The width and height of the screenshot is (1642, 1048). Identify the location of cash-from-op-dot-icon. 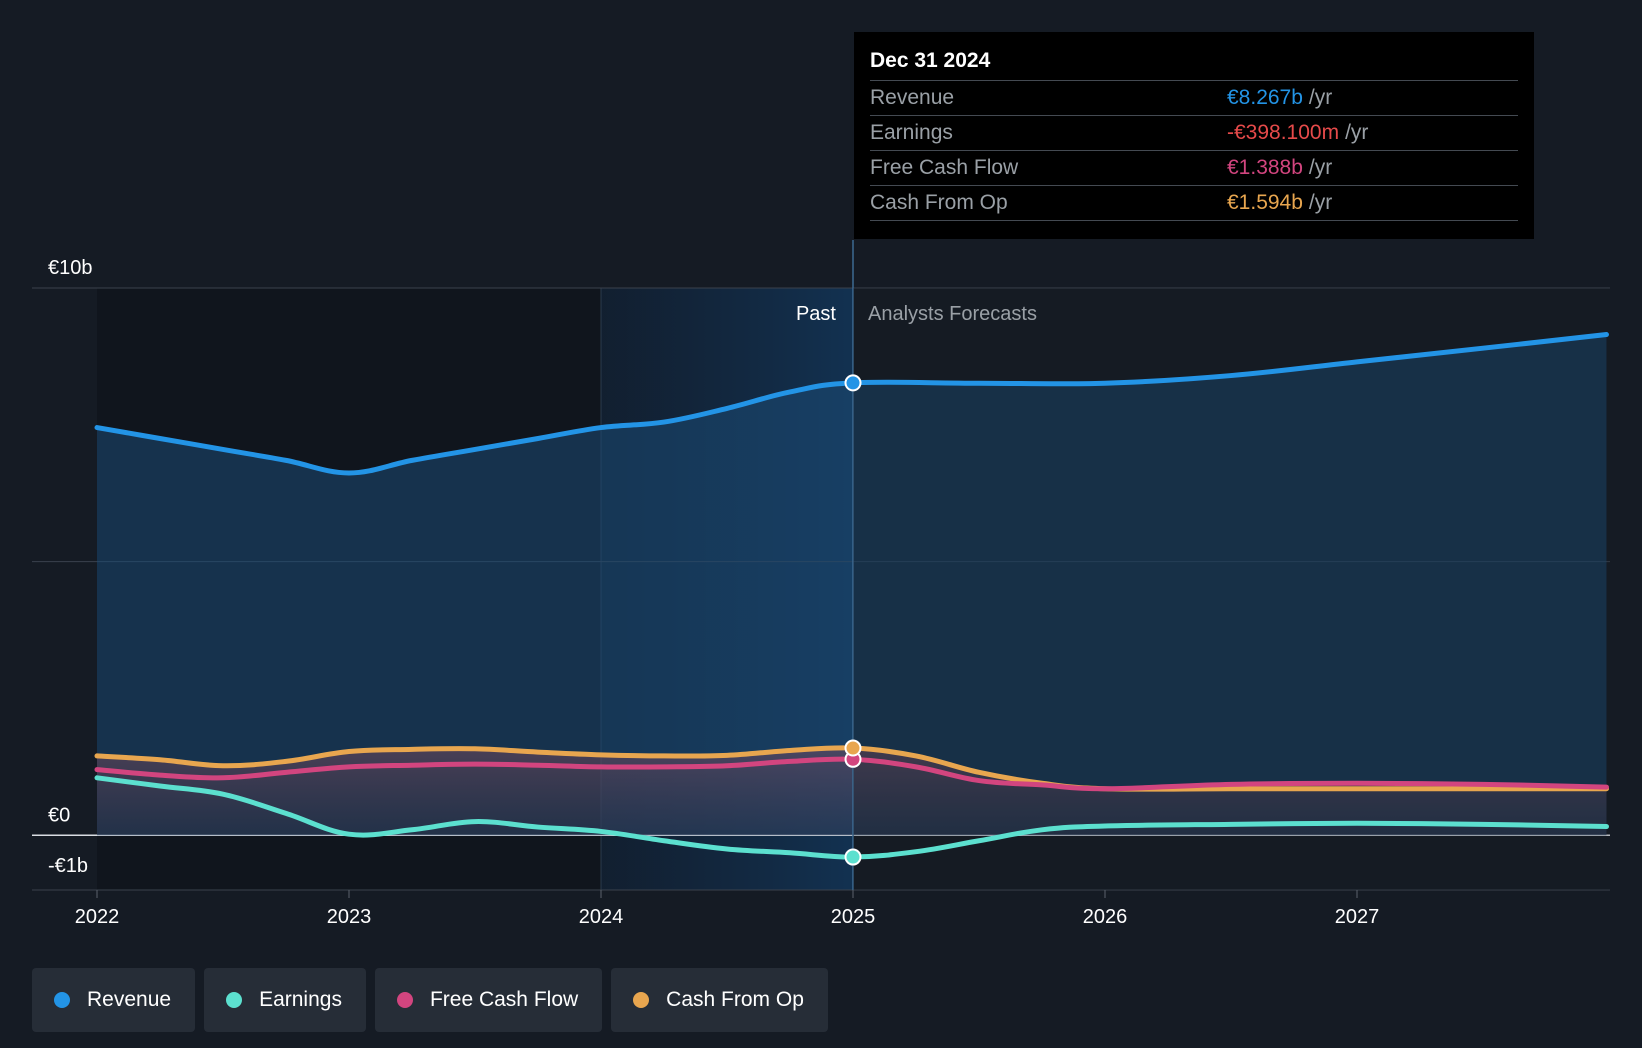
(641, 1000).